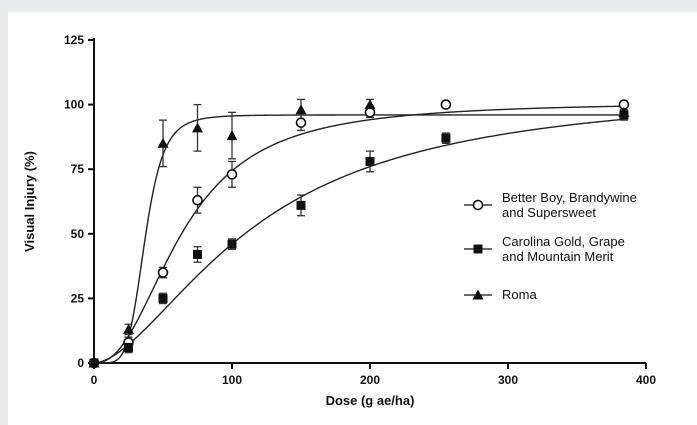 Image resolution: width=697 pixels, height=425 pixels. Describe the element at coordinates (370, 400) in the screenshot. I see `x-axis-title: Dose (g ae/ha)` at that location.